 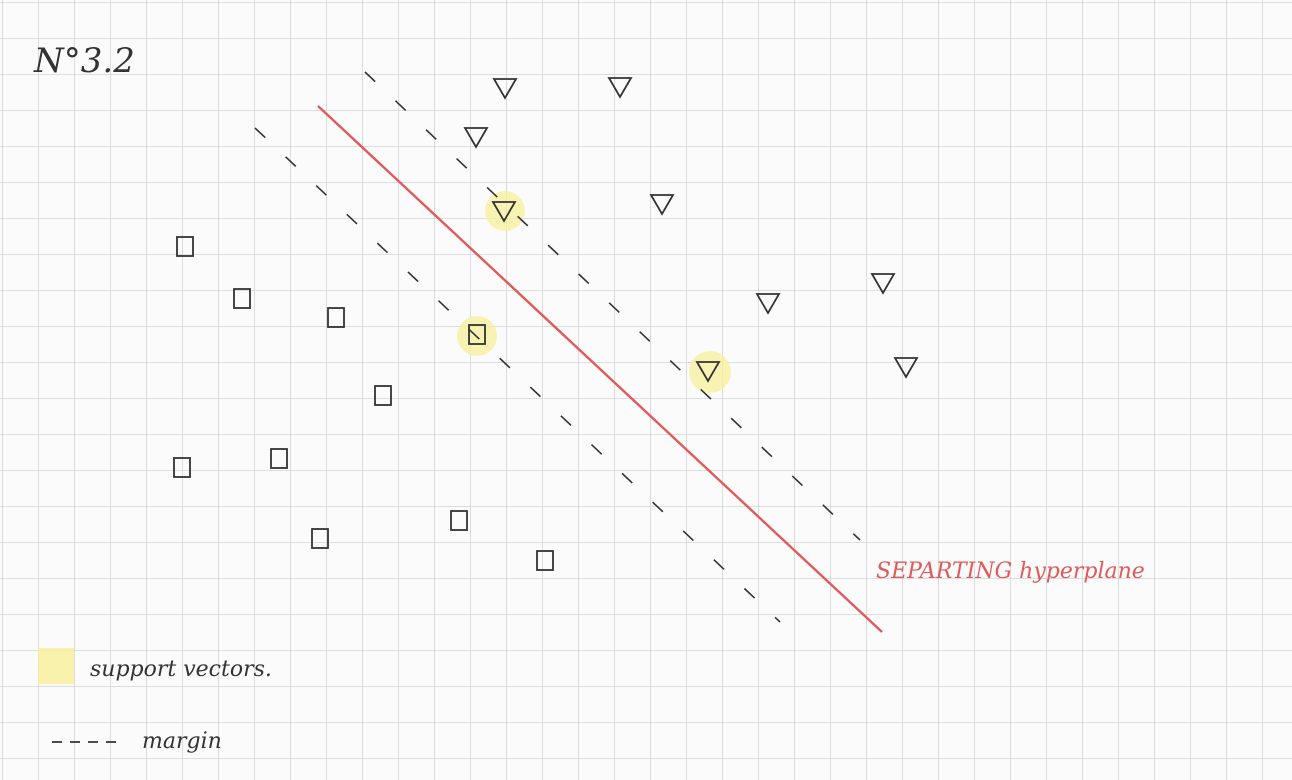 I want to click on legend-label: support vectors., so click(x=181, y=669).